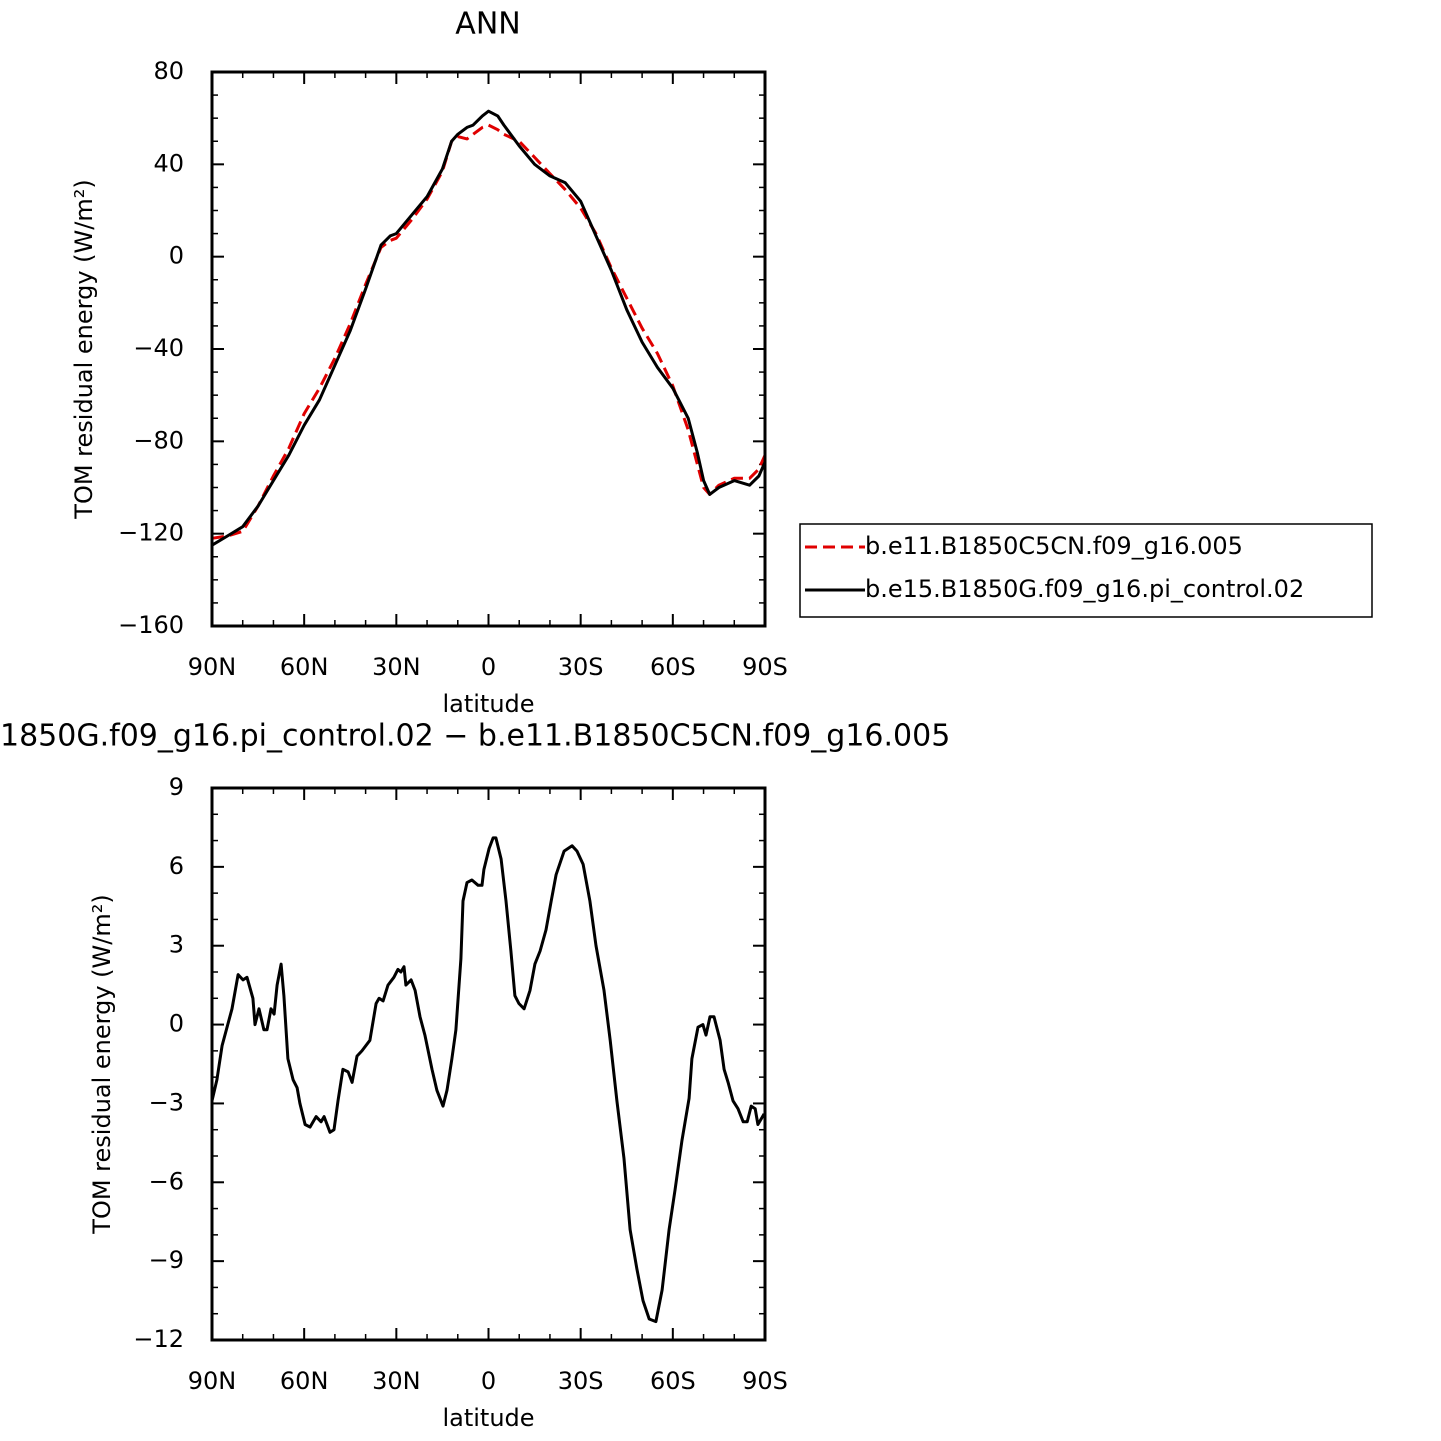  I want to click on legend-label: b.e15.B1850G.f09_g16.pi_control.02, so click(1084, 589).